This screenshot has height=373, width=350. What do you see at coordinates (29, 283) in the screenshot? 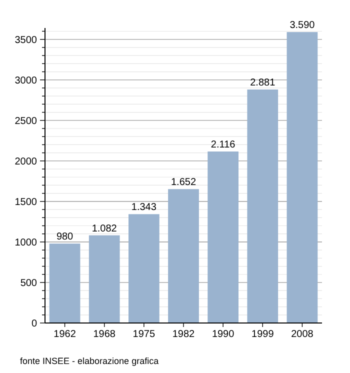
I see `y-tick-label: 500` at bounding box center [29, 283].